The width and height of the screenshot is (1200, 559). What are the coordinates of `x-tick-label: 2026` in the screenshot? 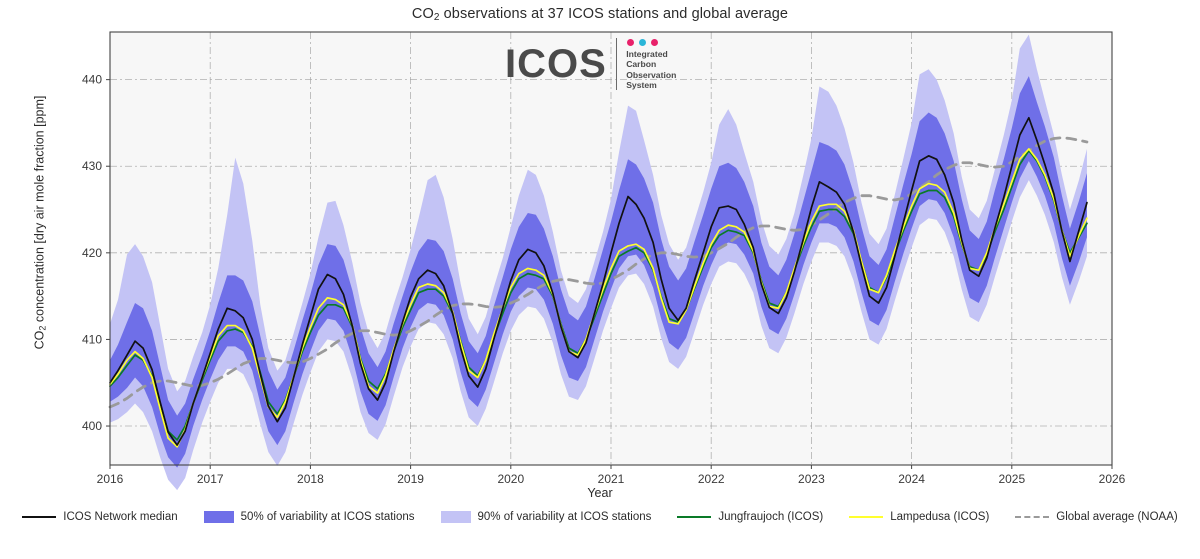 It's located at (1112, 479).